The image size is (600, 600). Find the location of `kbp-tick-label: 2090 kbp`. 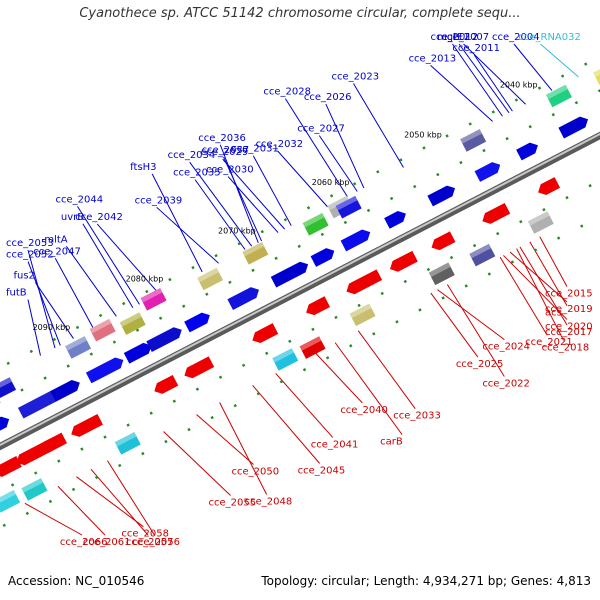

kbp-tick-label: 2090 kbp is located at coordinates (52, 327).